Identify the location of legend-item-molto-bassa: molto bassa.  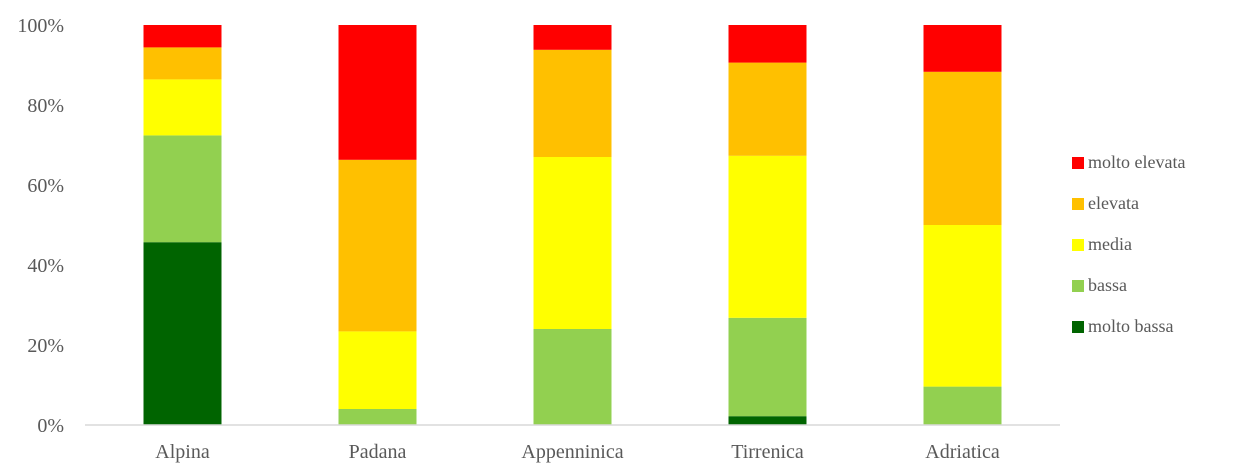
(1159, 326).